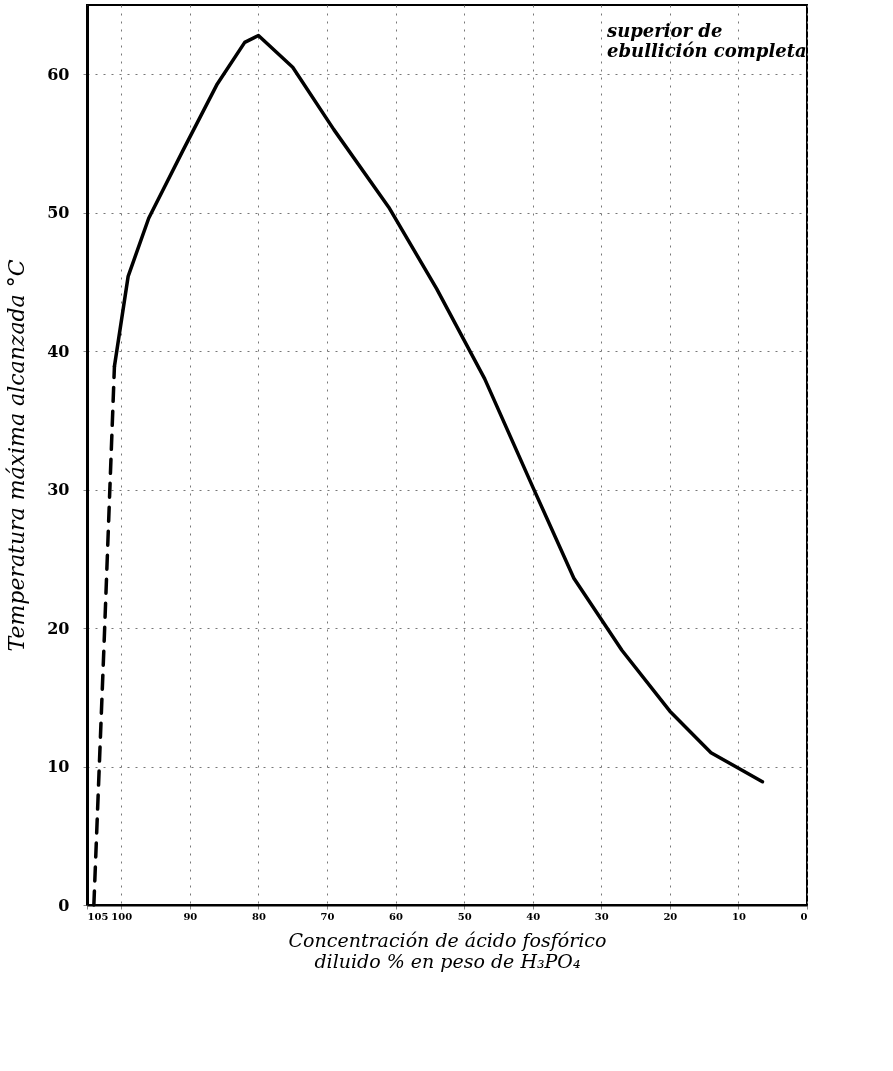  What do you see at coordinates (122, 916) in the screenshot?
I see `x-tick-label: 100` at bounding box center [122, 916].